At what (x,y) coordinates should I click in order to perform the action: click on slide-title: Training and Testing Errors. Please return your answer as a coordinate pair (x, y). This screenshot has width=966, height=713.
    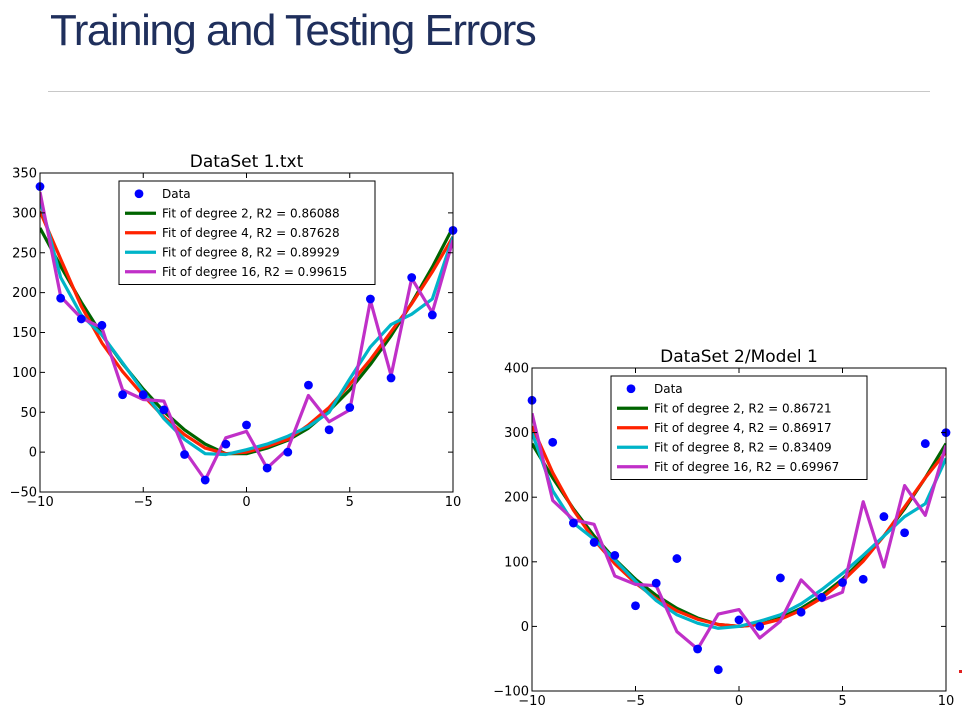
    Looking at the image, I should click on (293, 30).